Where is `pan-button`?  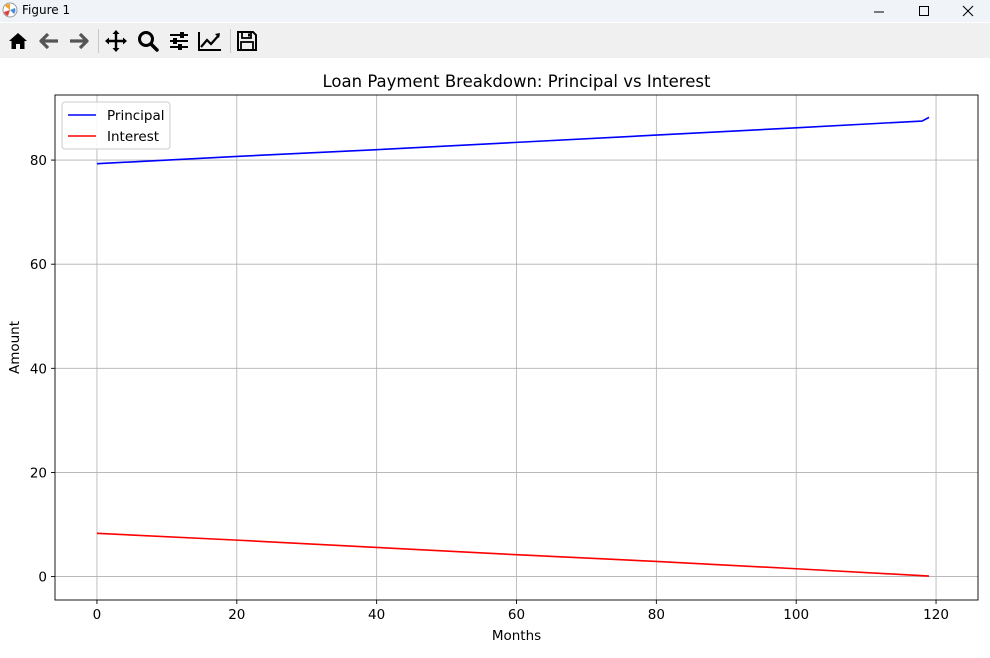 pan-button is located at coordinates (116, 41).